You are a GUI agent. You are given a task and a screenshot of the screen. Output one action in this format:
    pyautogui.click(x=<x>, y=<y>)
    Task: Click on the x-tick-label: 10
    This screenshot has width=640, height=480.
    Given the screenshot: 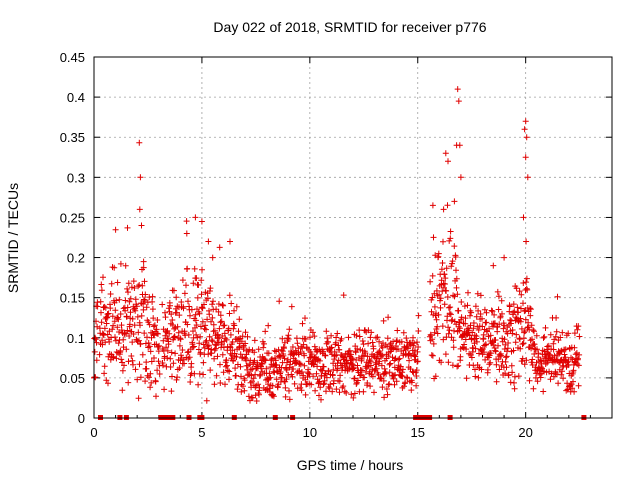 What is the action you would take?
    pyautogui.click(x=310, y=432)
    